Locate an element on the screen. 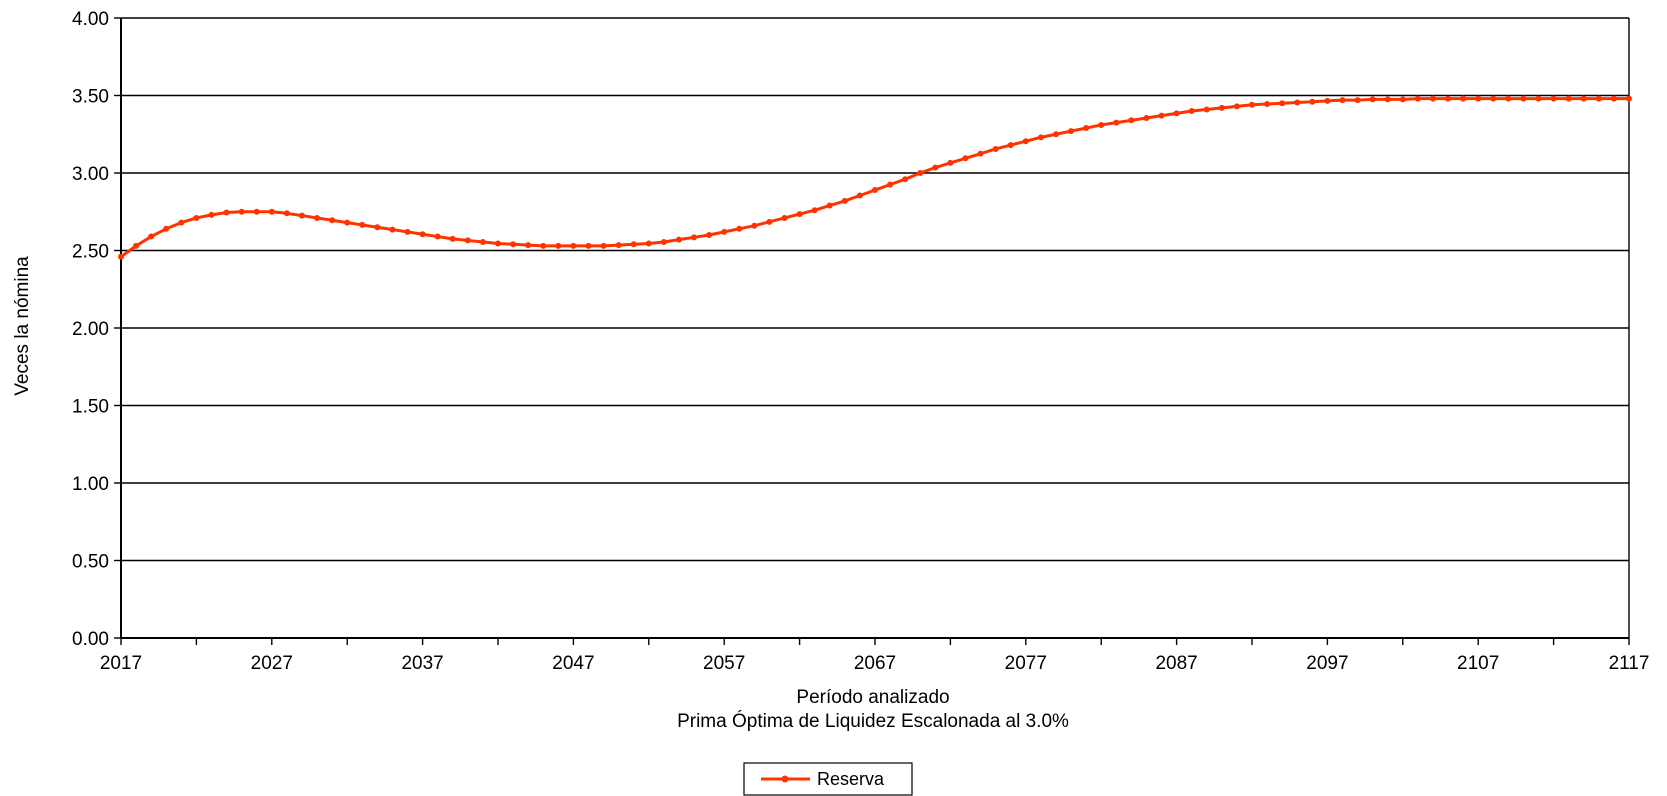 The height and width of the screenshot is (796, 1667). data-point-2036 is located at coordinates (407, 231).